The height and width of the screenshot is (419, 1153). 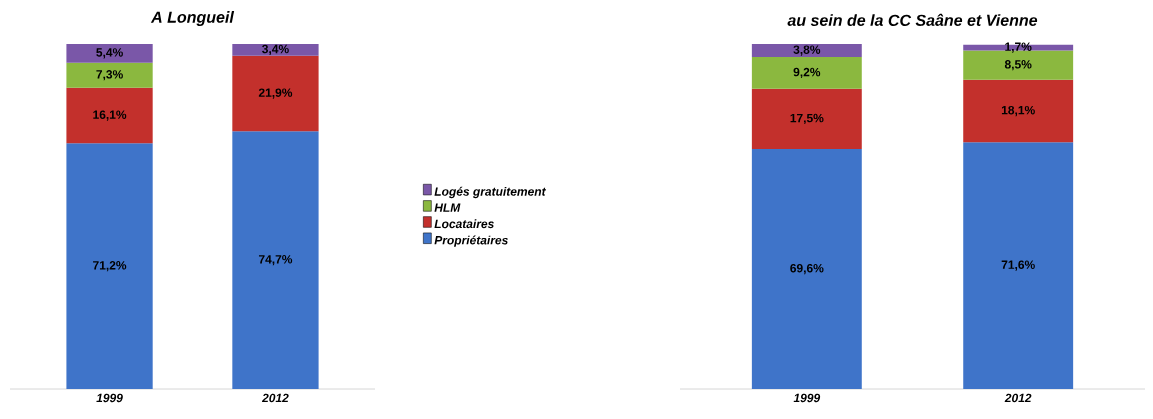 I want to click on data-label: 71,2%, so click(x=110, y=266).